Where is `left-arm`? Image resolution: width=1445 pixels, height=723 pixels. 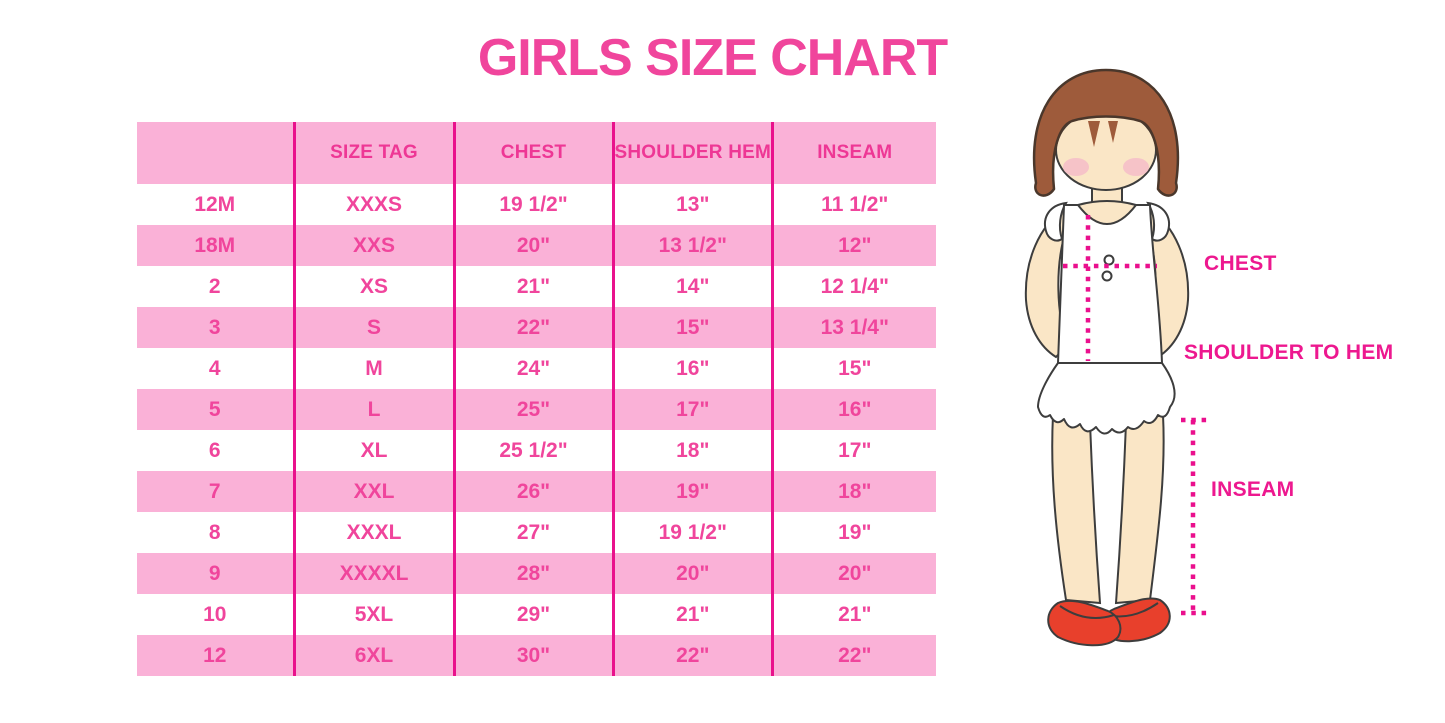 left-arm is located at coordinates (1047, 283).